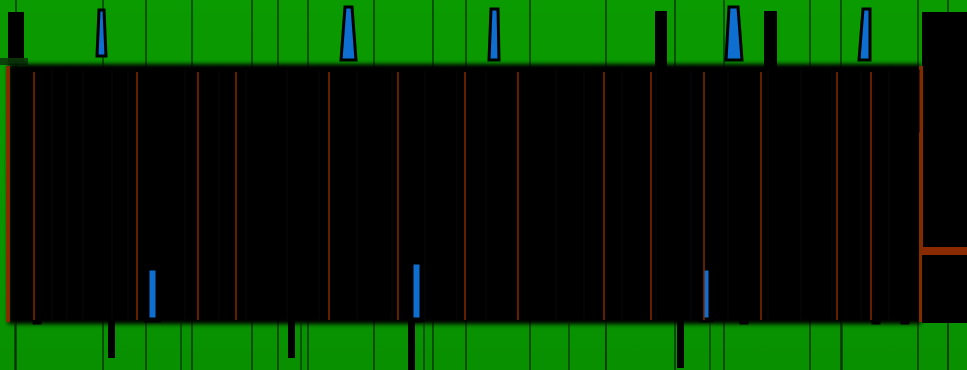  What do you see at coordinates (14, 61) in the screenshot?
I see `upper-green-left-line` at bounding box center [14, 61].